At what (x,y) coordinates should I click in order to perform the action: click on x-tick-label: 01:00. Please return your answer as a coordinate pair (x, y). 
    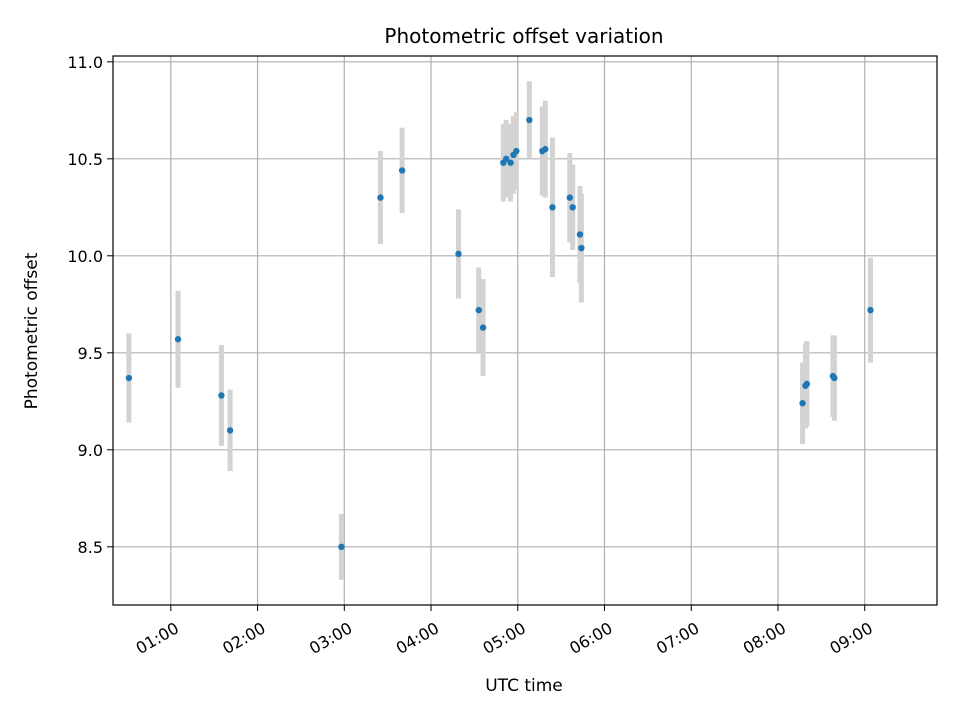
    Looking at the image, I should click on (157, 638).